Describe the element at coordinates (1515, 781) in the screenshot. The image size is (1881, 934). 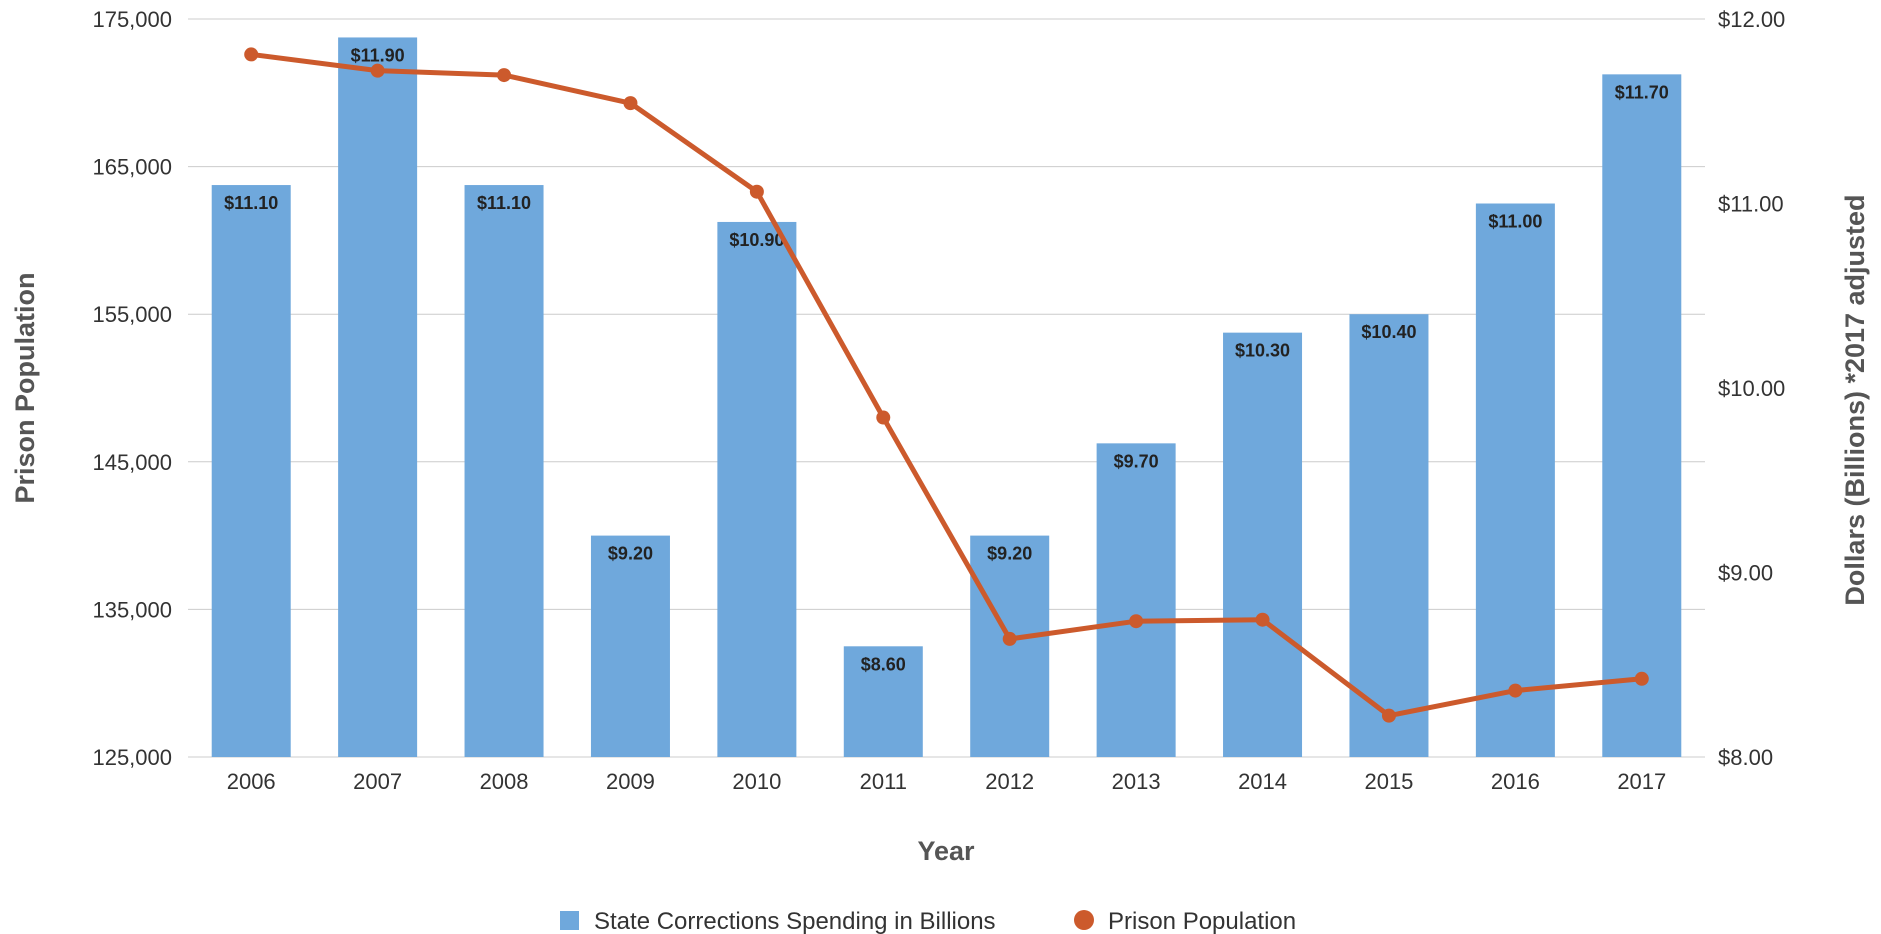
I see `x-tick-label: 2016` at that location.